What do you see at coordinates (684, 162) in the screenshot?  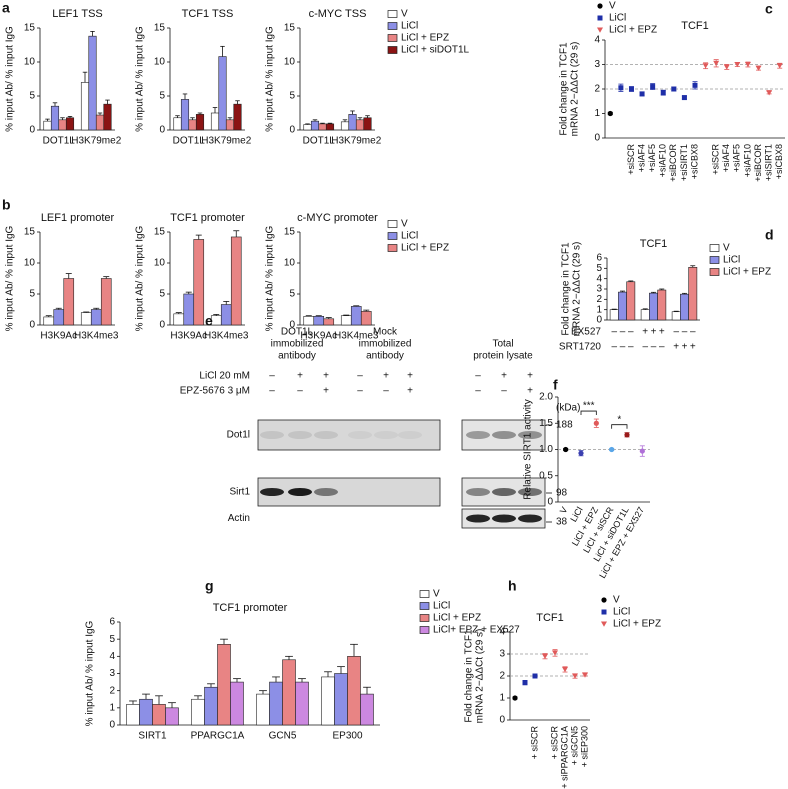 I see `x-tick-label: +siSIRT1` at bounding box center [684, 162].